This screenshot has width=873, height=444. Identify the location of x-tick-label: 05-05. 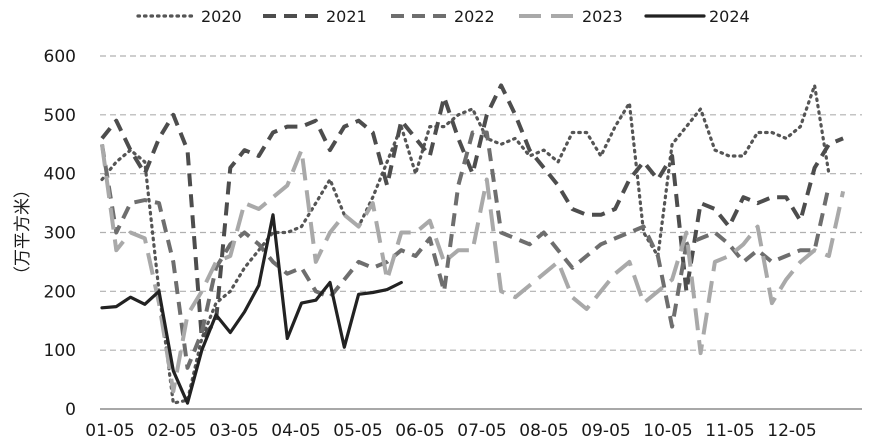
(357, 431).